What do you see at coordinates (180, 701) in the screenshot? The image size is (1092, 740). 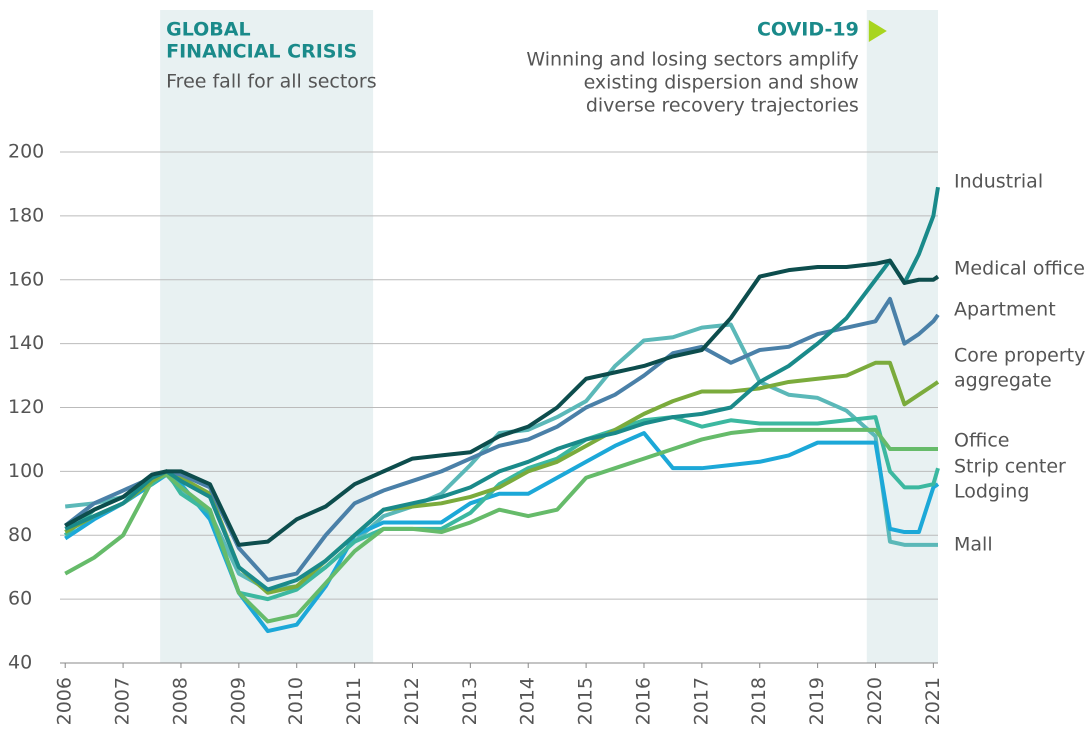 I see `x-tick-label: 2008` at bounding box center [180, 701].